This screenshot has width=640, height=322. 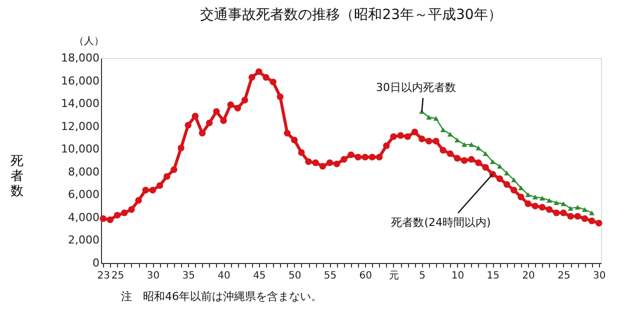 I want to click on x-tick-label: 5, so click(x=422, y=276).